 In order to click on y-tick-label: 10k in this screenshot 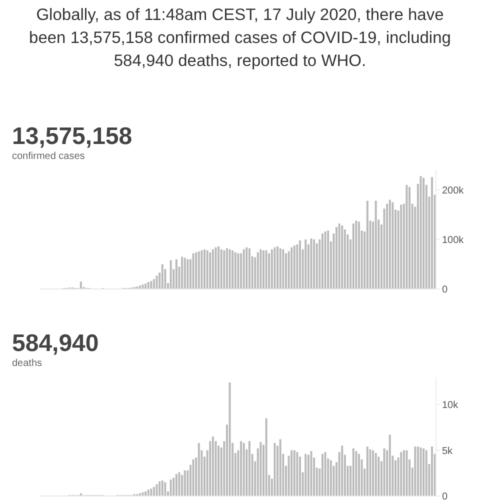, I will do `click(451, 406)`.